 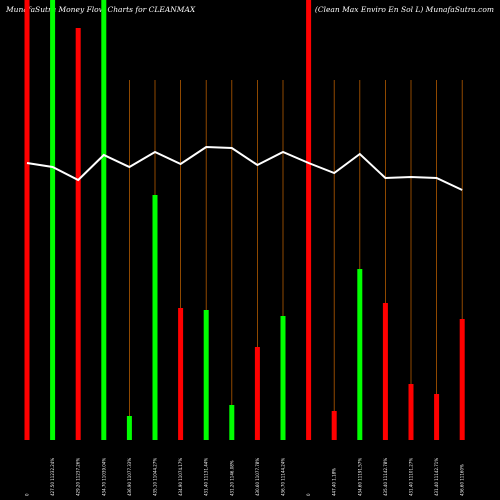 What do you see at coordinates (78, 477) in the screenshot?
I see `x-tick-label: 429.20 11237.26%` at bounding box center [78, 477].